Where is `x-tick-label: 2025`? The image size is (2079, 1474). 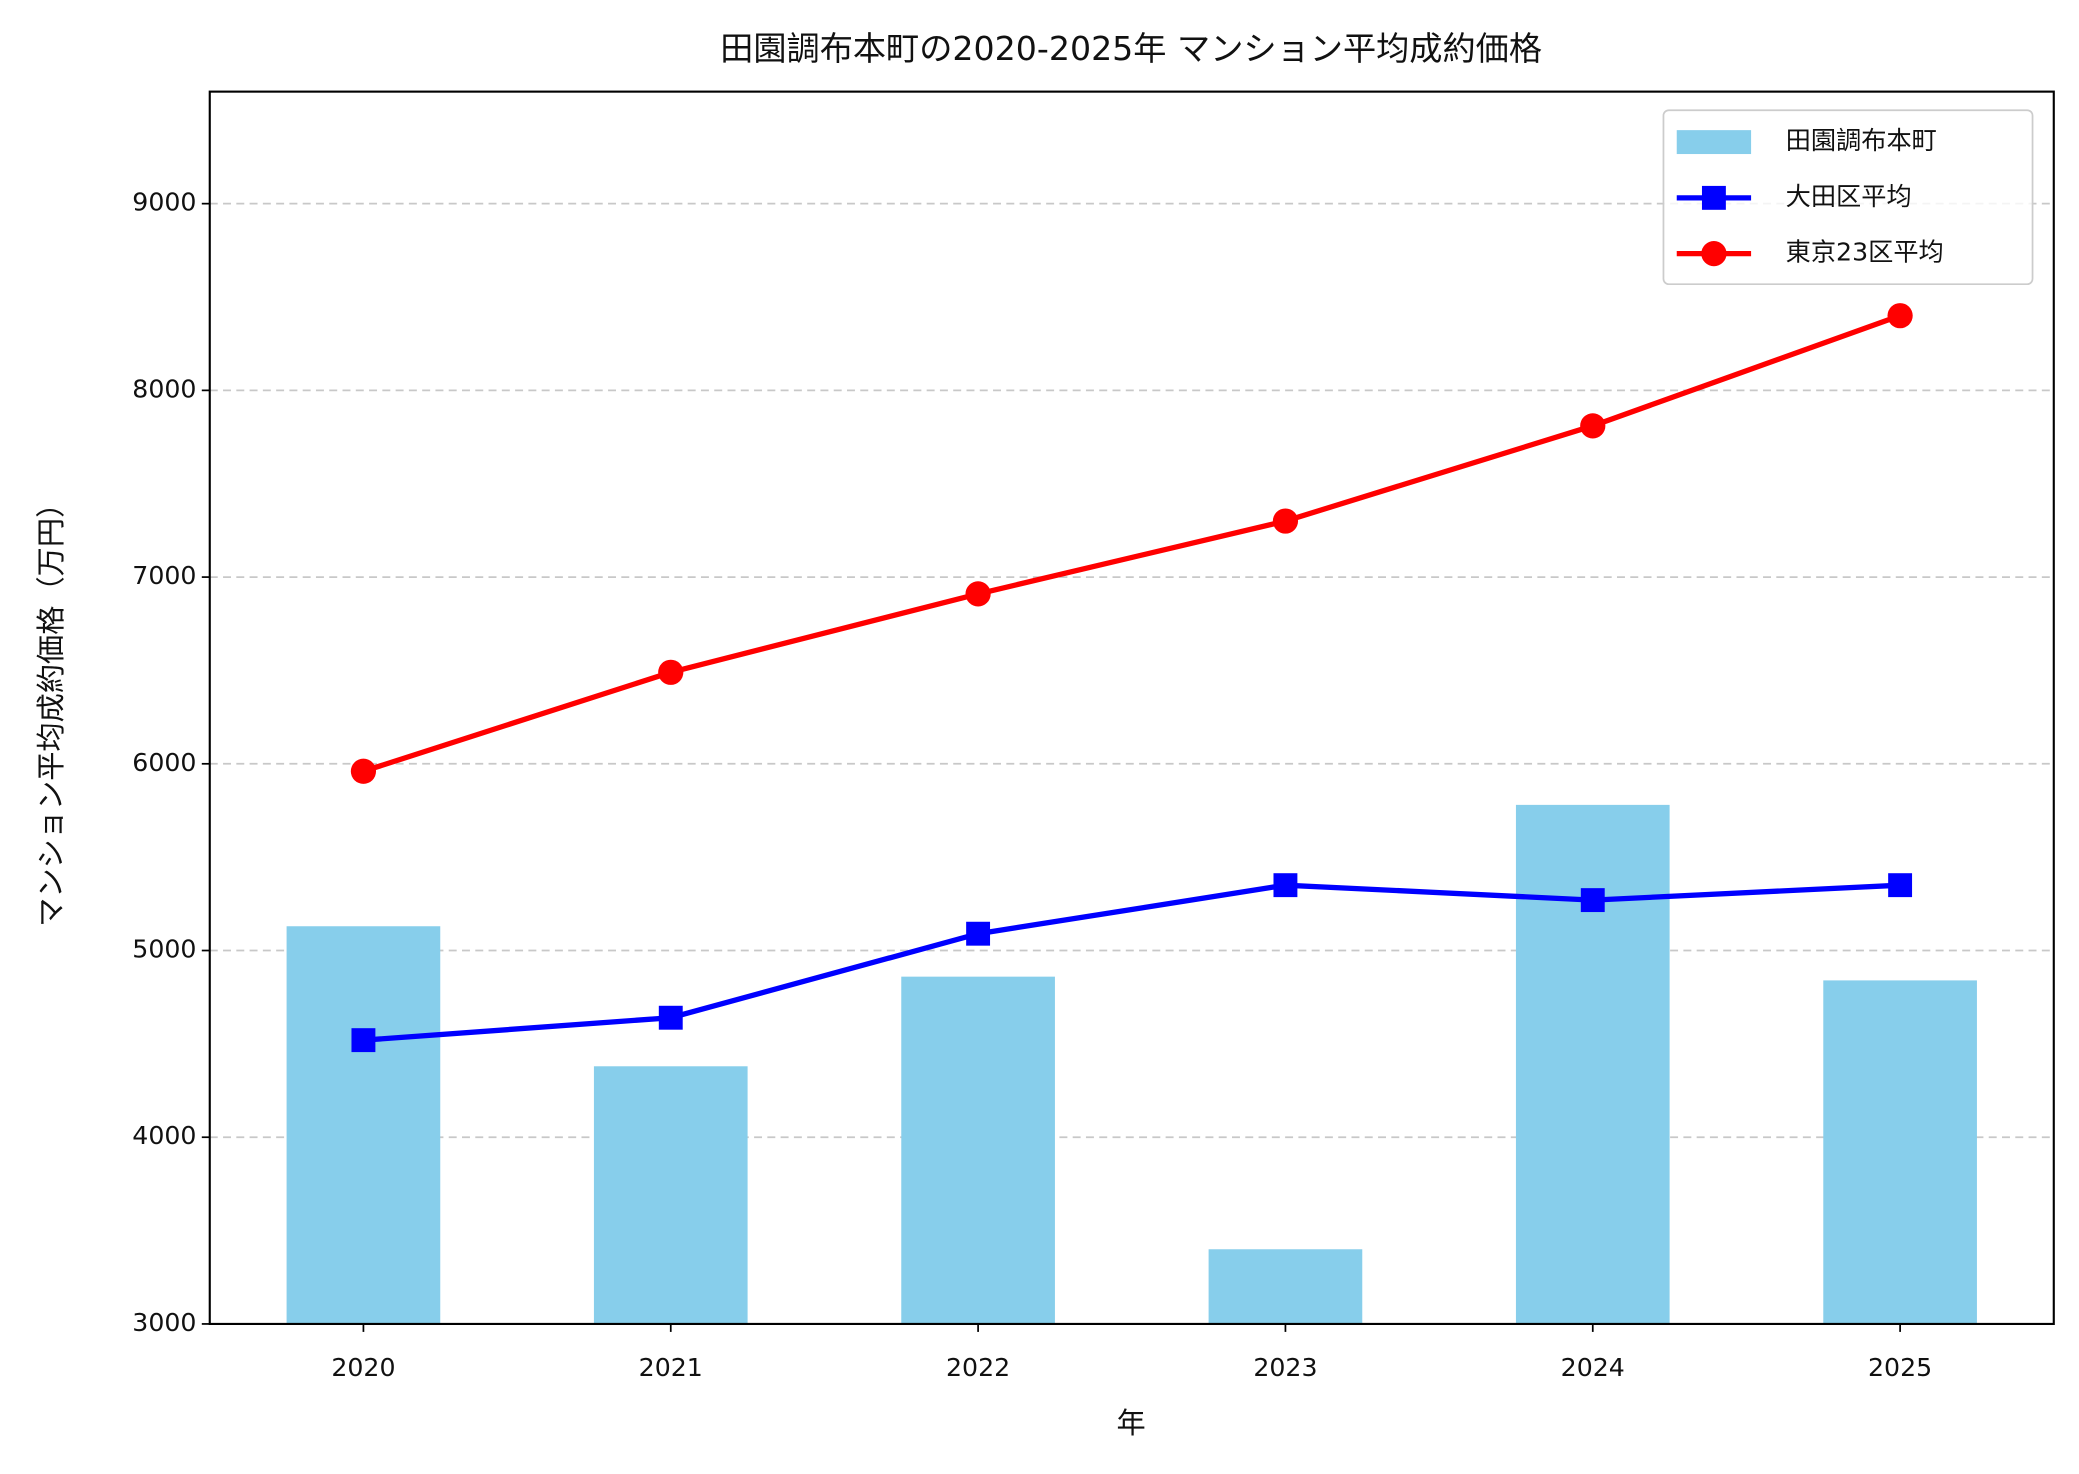
x-tick-label: 2025 is located at coordinates (1900, 1367).